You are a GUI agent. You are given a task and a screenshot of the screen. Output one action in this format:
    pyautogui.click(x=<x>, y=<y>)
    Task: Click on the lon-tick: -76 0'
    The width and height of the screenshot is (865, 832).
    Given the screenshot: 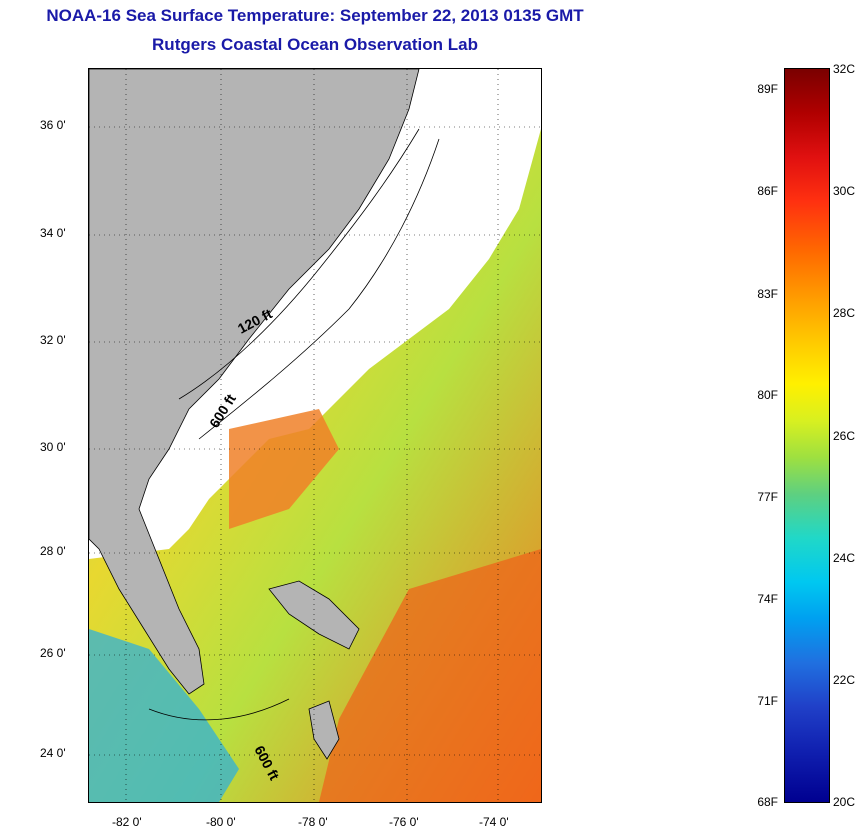 What is the action you would take?
    pyautogui.click(x=404, y=822)
    